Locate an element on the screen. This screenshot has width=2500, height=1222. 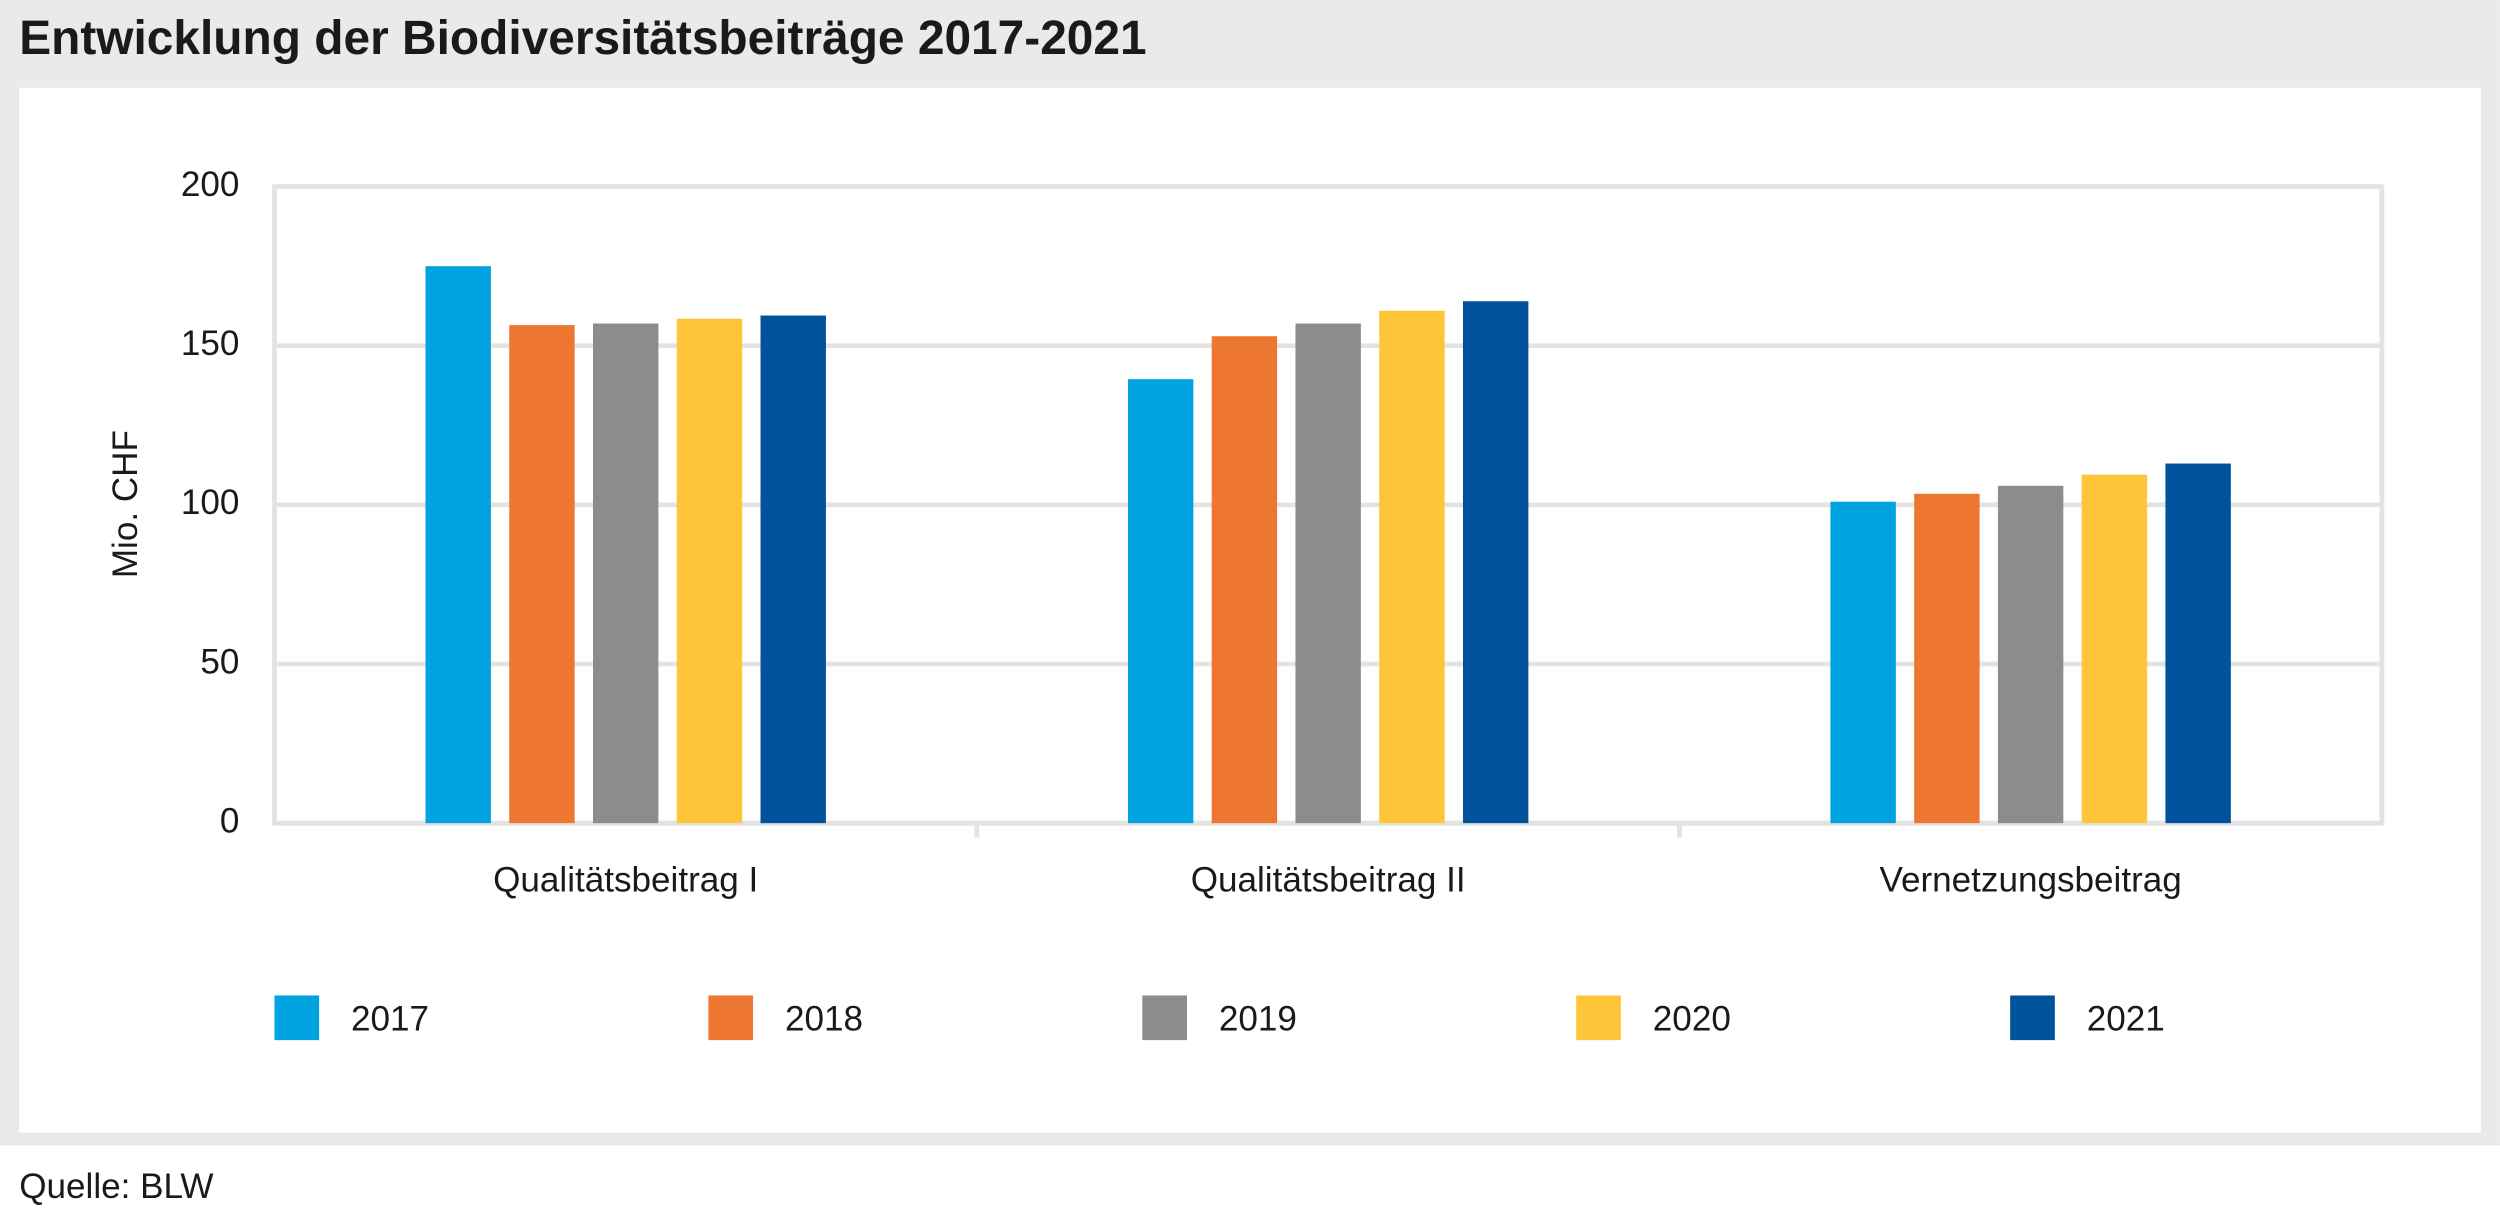
source: Quelle: BLW is located at coordinates (116, 1186).